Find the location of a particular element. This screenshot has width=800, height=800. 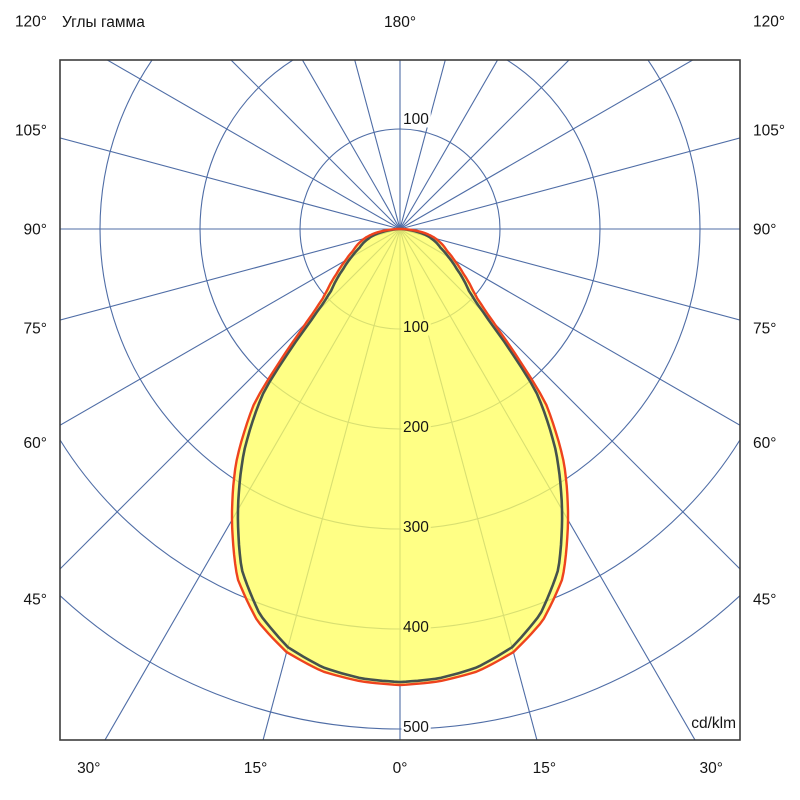

radial-tick-label: 200 is located at coordinates (416, 427).